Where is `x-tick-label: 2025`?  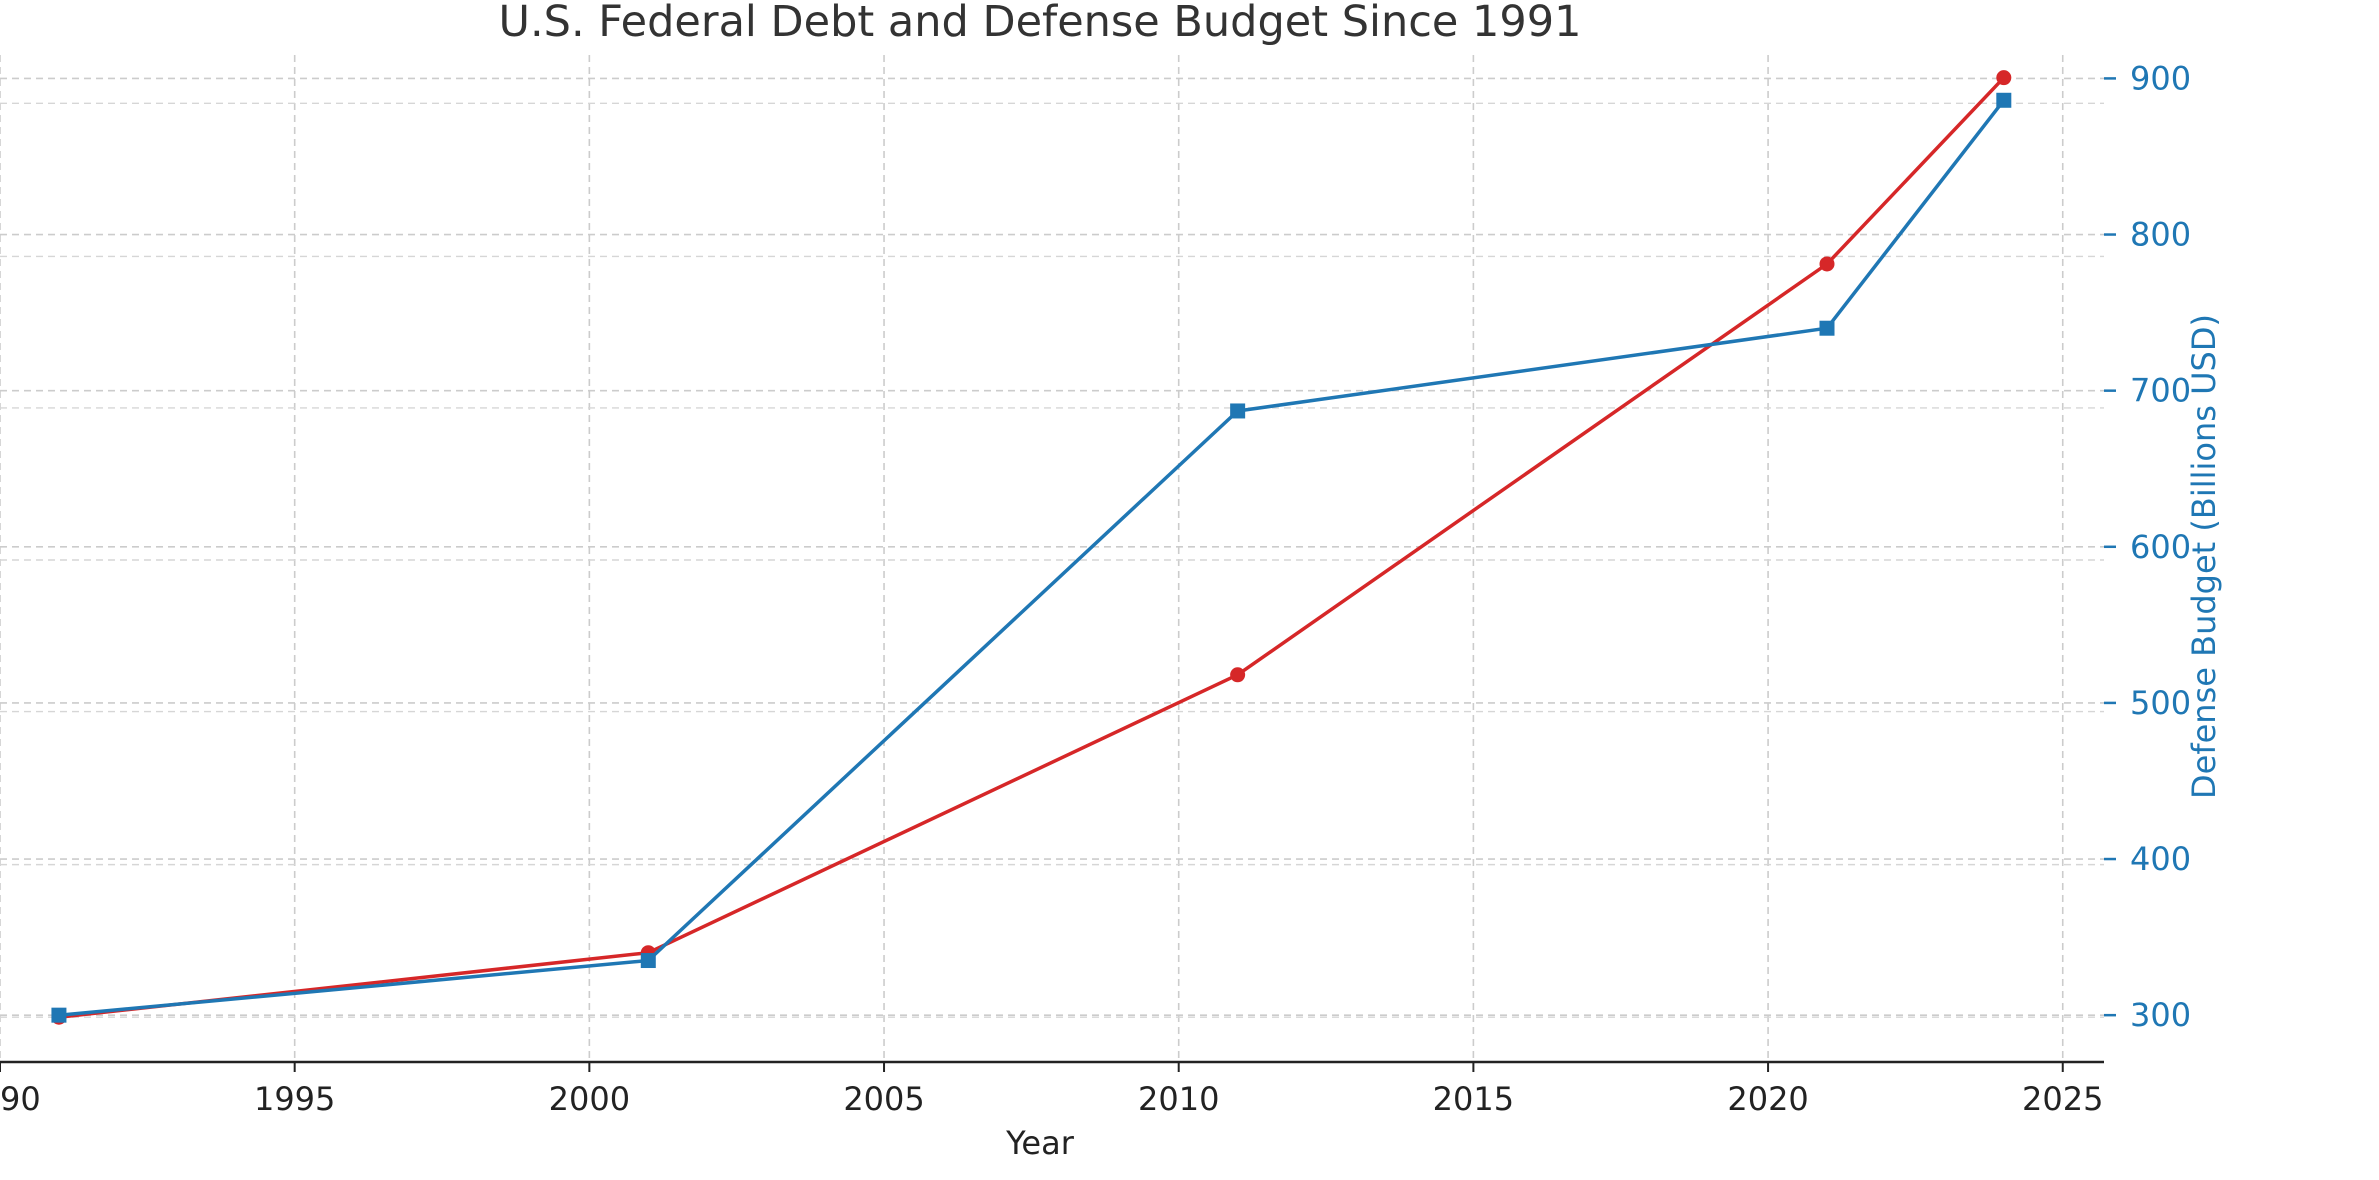
x-tick-label: 2025 is located at coordinates (2062, 1099).